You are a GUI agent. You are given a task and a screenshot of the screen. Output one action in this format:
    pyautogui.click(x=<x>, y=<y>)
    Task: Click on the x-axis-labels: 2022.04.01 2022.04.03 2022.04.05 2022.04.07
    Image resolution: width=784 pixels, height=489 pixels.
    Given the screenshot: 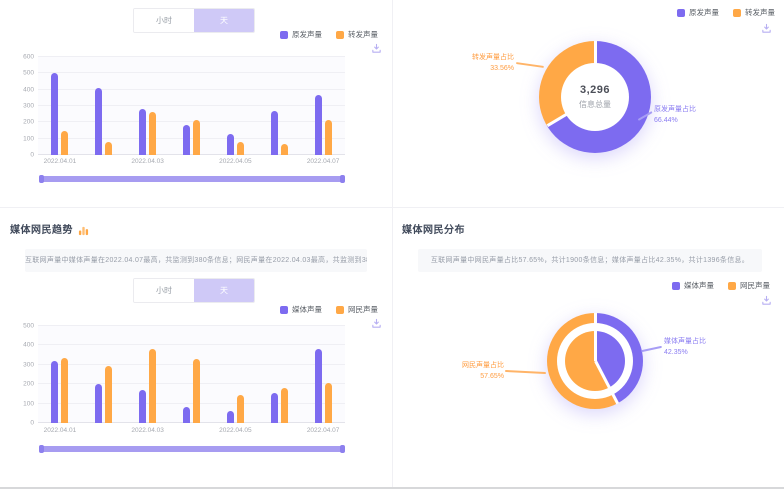 What is the action you would take?
    pyautogui.click(x=191, y=430)
    